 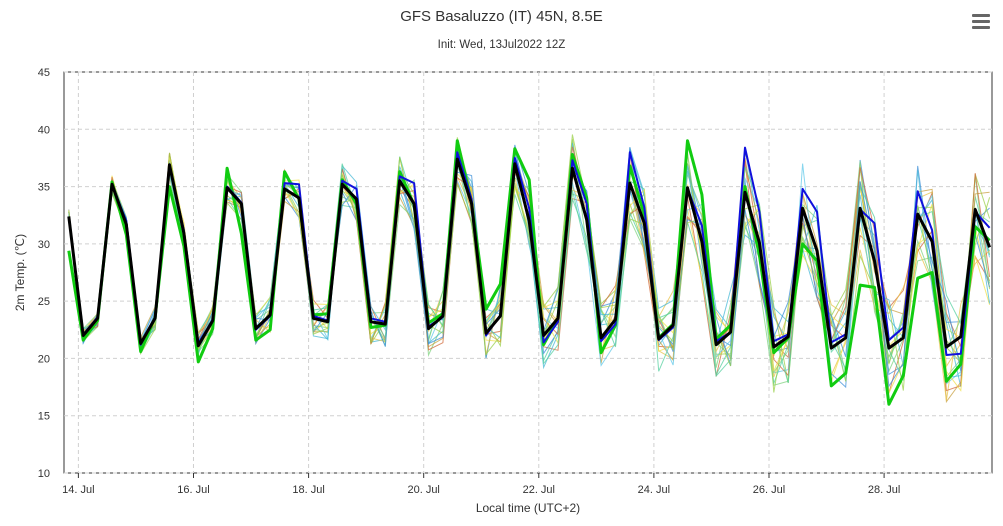 What do you see at coordinates (654, 490) in the screenshot?
I see `x-tick-label: 24. Jul` at bounding box center [654, 490].